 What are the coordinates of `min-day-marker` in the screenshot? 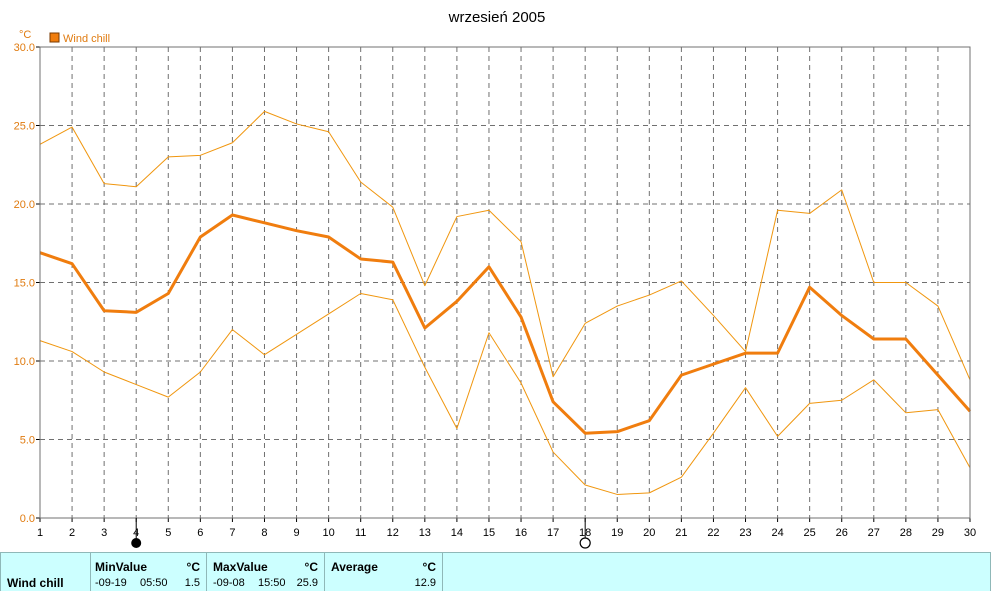 It's located at (136, 543).